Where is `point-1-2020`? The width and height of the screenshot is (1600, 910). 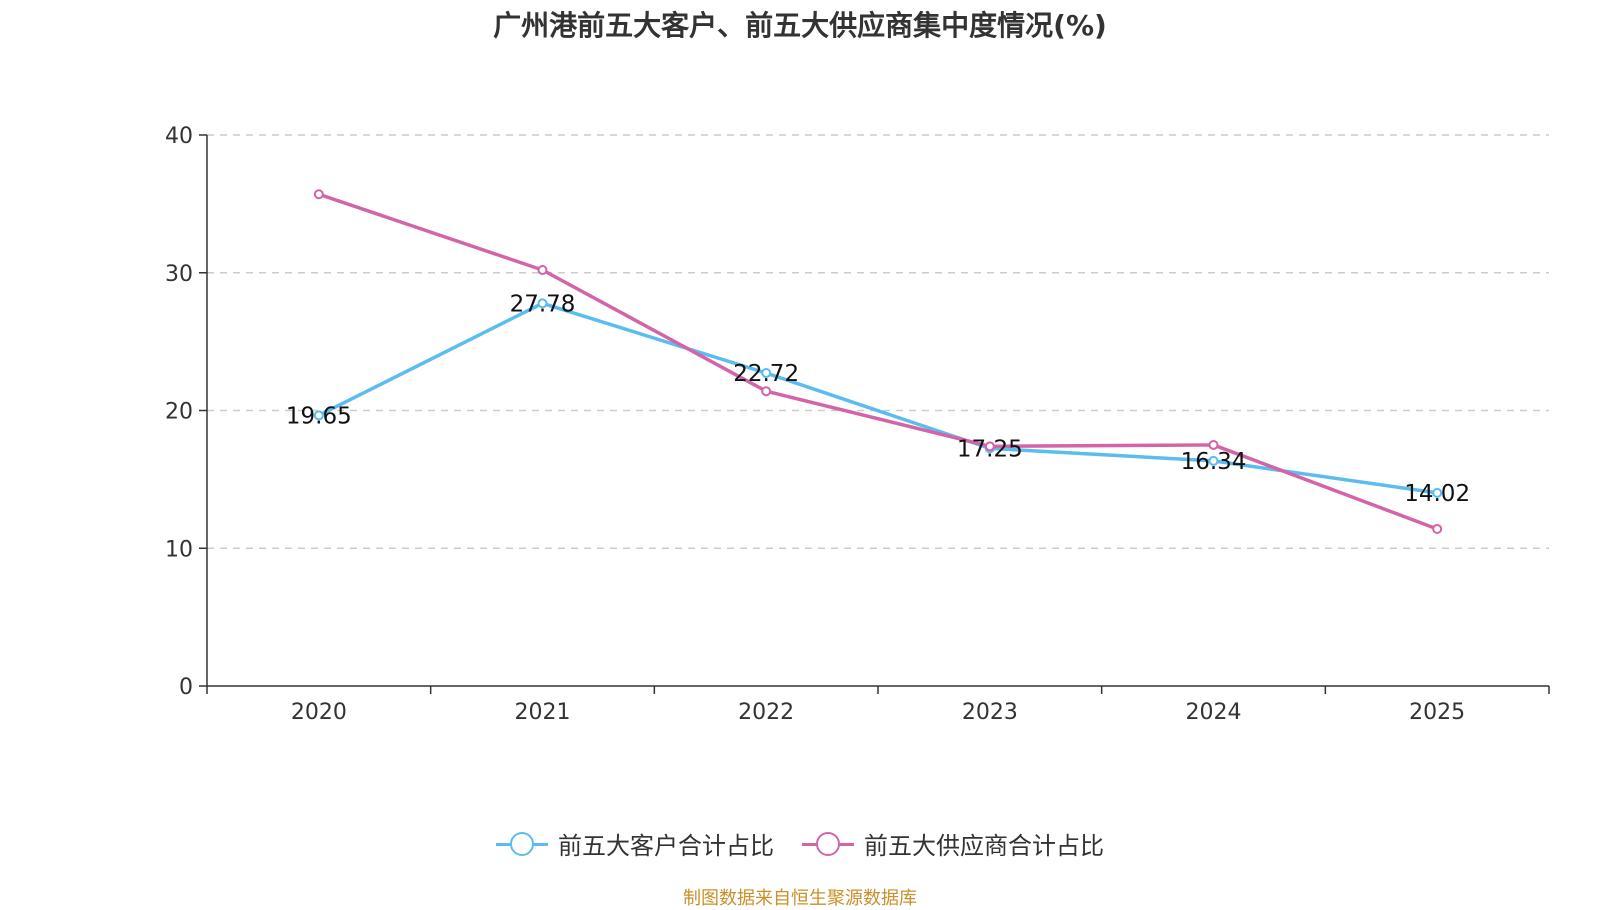
point-1-2020 is located at coordinates (318, 194).